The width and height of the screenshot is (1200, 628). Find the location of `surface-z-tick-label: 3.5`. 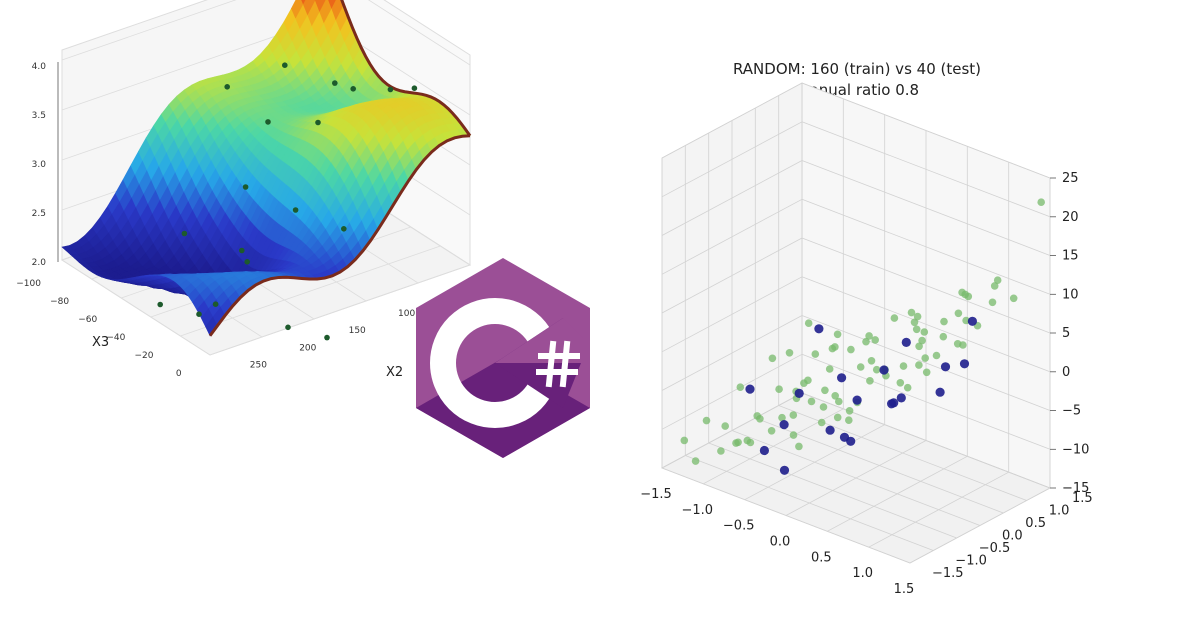

surface-z-tick-label: 3.5 is located at coordinates (39, 116).